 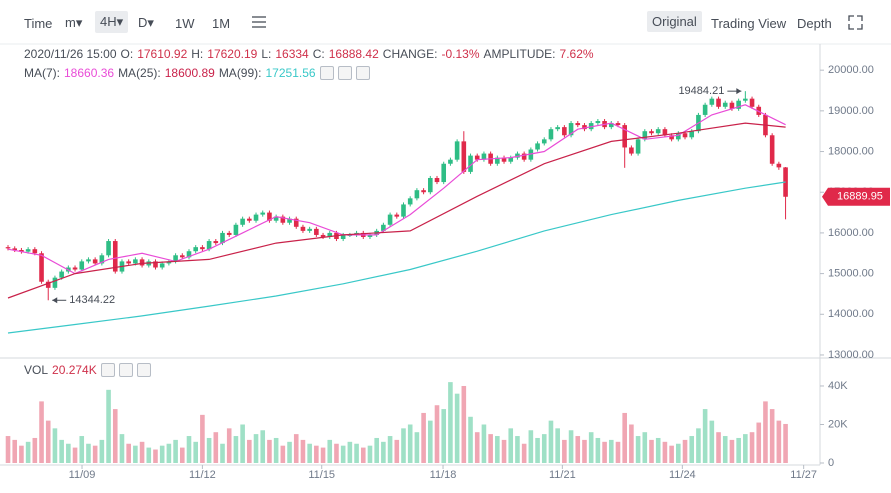 I want to click on toolbar-item: Time, so click(x=38, y=23).